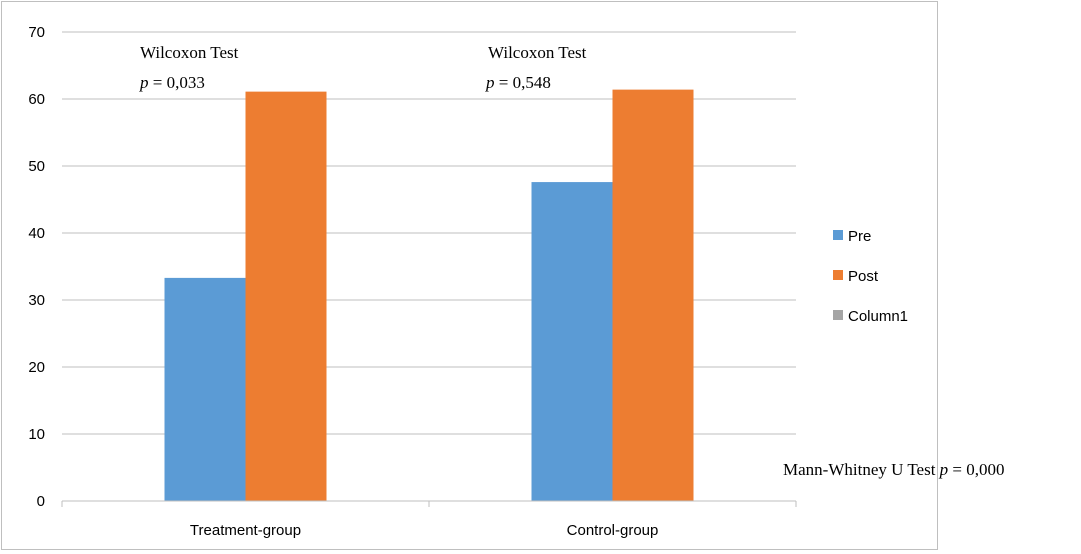 Image resolution: width=1081 pixels, height=554 pixels. Describe the element at coordinates (36, 99) in the screenshot. I see `y-tick-label: 60` at that location.